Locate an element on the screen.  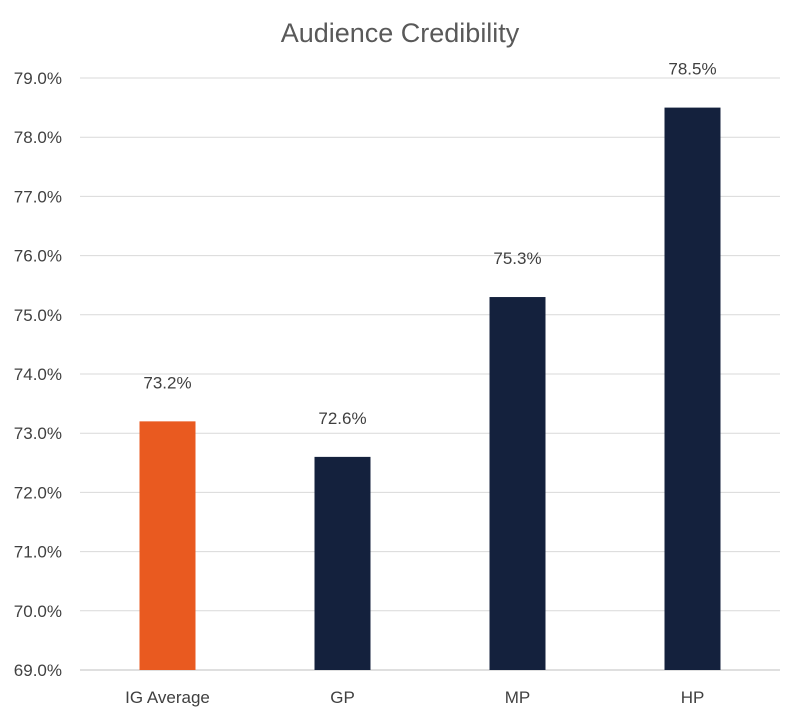
y-tick-label: 76.0% is located at coordinates (38, 256).